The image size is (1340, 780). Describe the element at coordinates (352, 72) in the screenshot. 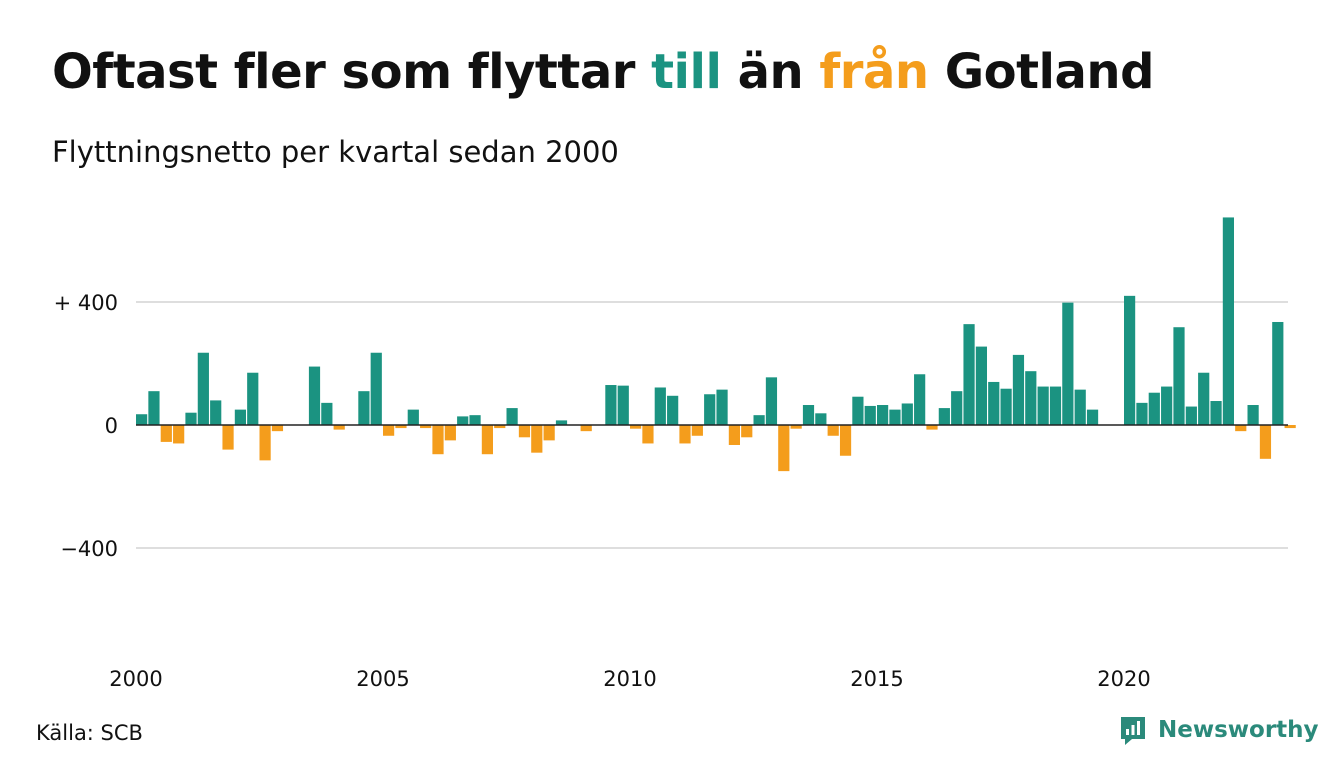

I see `title-part-1: Oftast fler som flyttar` at that location.